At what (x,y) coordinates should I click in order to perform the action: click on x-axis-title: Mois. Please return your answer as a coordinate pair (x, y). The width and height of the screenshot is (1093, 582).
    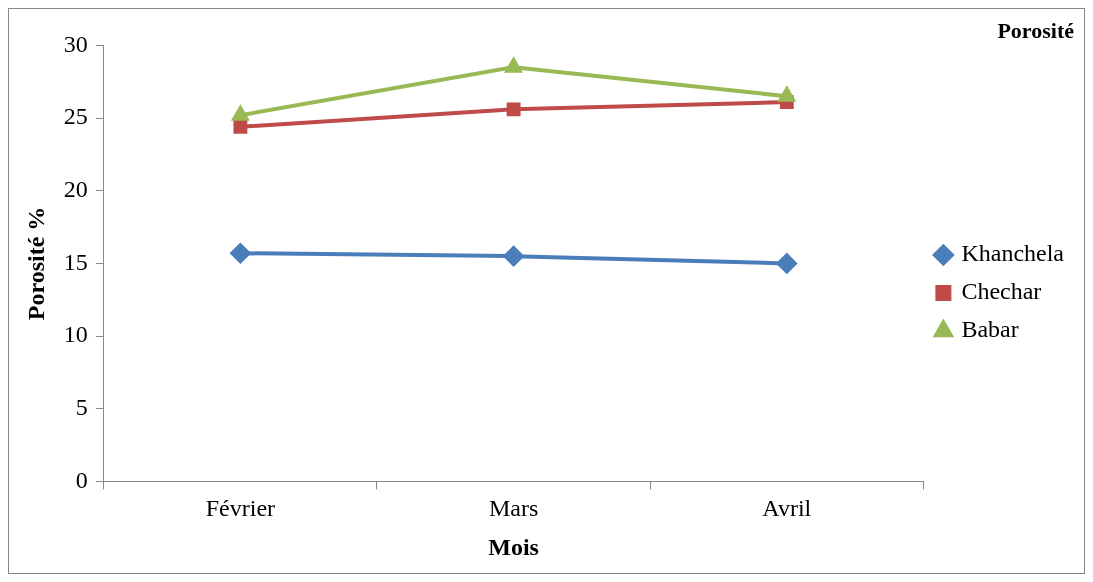
    Looking at the image, I should click on (513, 546).